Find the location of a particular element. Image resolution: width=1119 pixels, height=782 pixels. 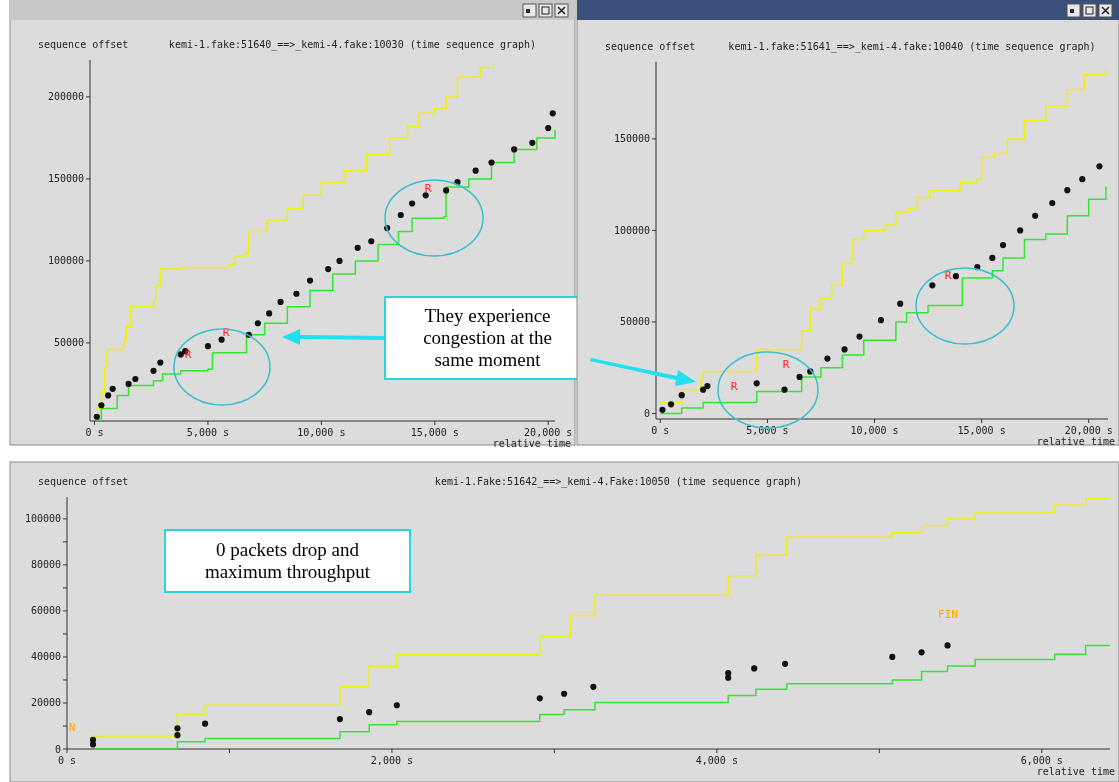

annotation: They experience congestion at the same moment is located at coordinates (487, 337).